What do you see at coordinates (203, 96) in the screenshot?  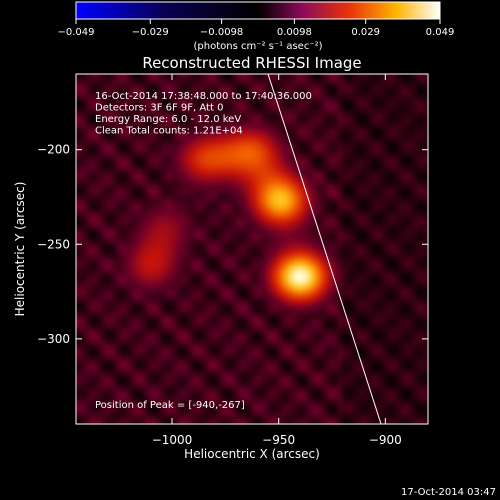 I see `info-line: 16-Oct-2014 17:38:48.000 to 17:40:36.000` at bounding box center [203, 96].